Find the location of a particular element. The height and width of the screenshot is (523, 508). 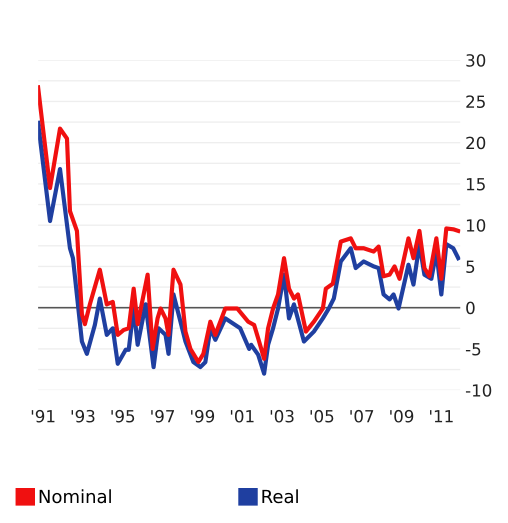

y-tick-label: 10 is located at coordinates (476, 225).